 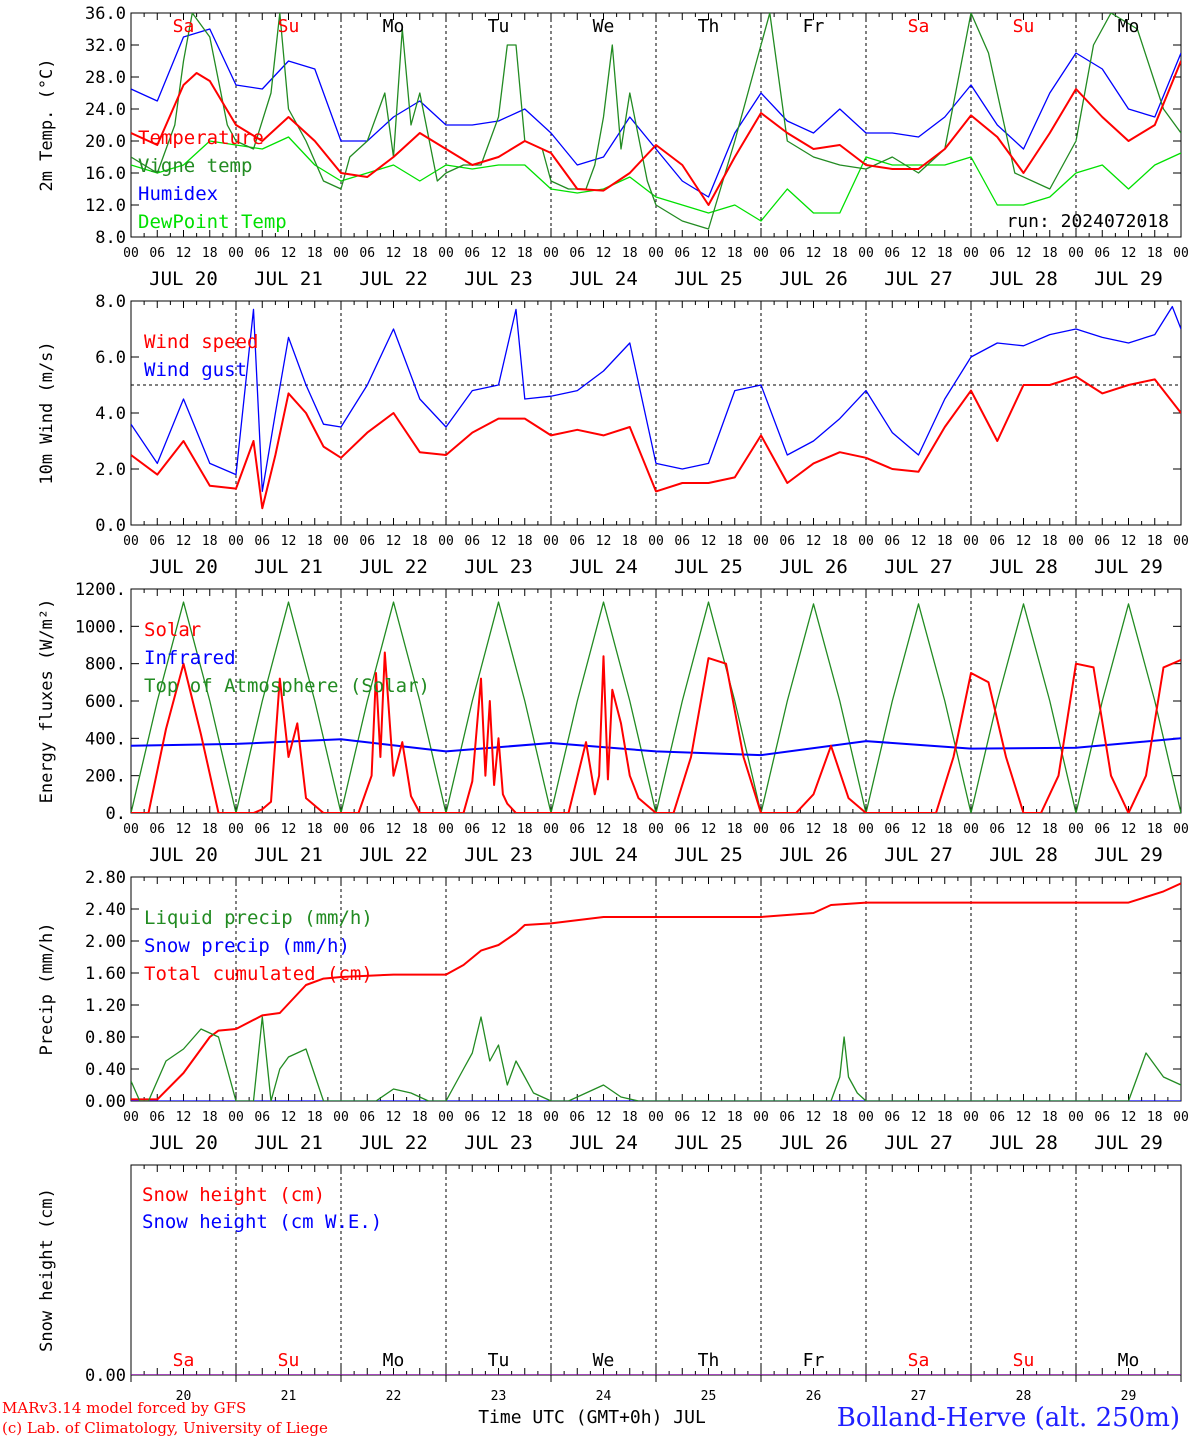 What do you see at coordinates (233, 1195) in the screenshot?
I see `legend-entry: Snow height (cm)` at bounding box center [233, 1195].